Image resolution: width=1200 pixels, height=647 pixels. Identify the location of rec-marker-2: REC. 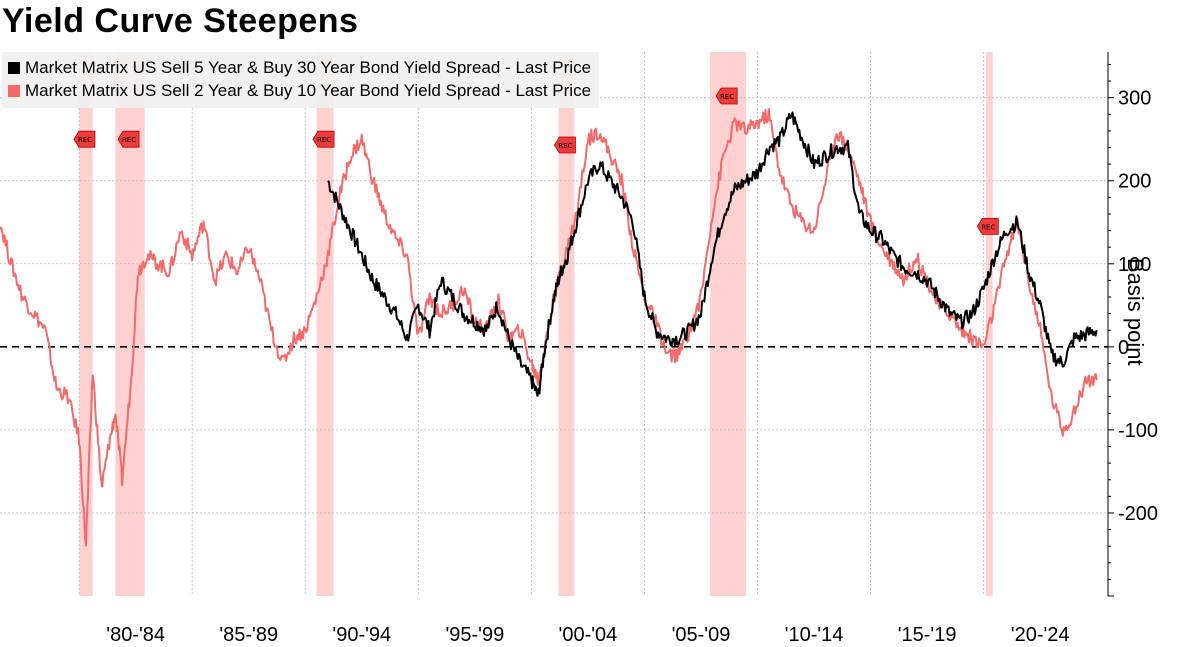
(323, 139).